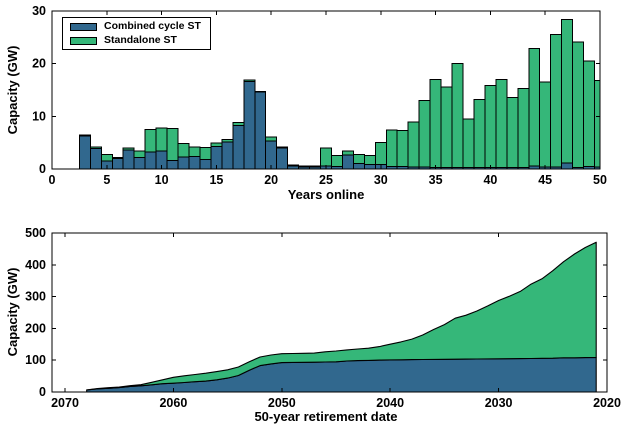 Image resolution: width=636 pixels, height=444 pixels. Describe the element at coordinates (271, 180) in the screenshot. I see `x-tick-label: 20` at that location.